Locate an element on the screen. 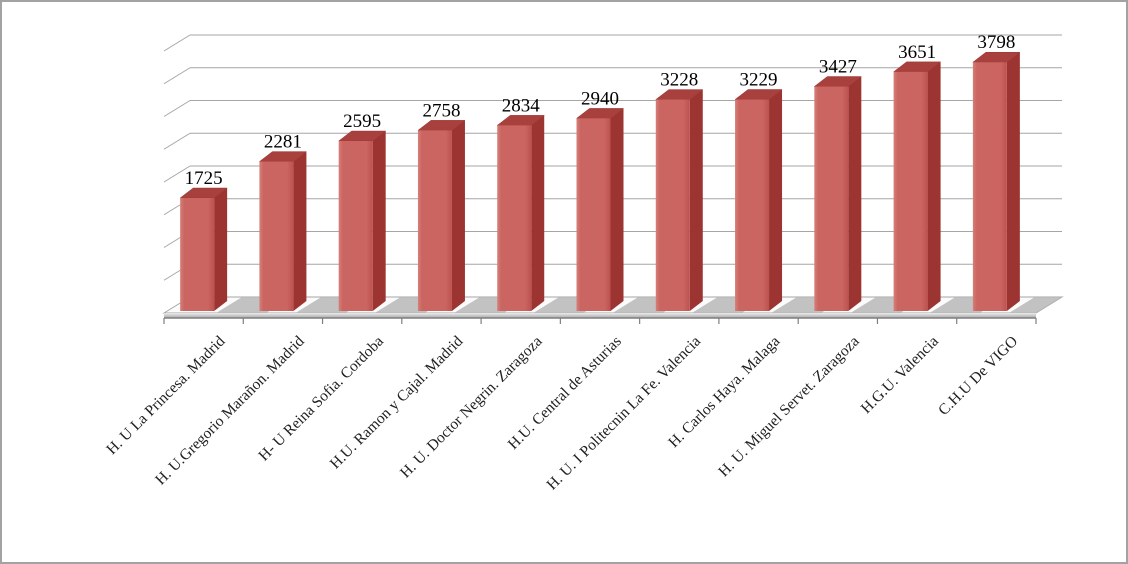 The image size is (1128, 564). floor-front-skirt is located at coordinates (600, 315).